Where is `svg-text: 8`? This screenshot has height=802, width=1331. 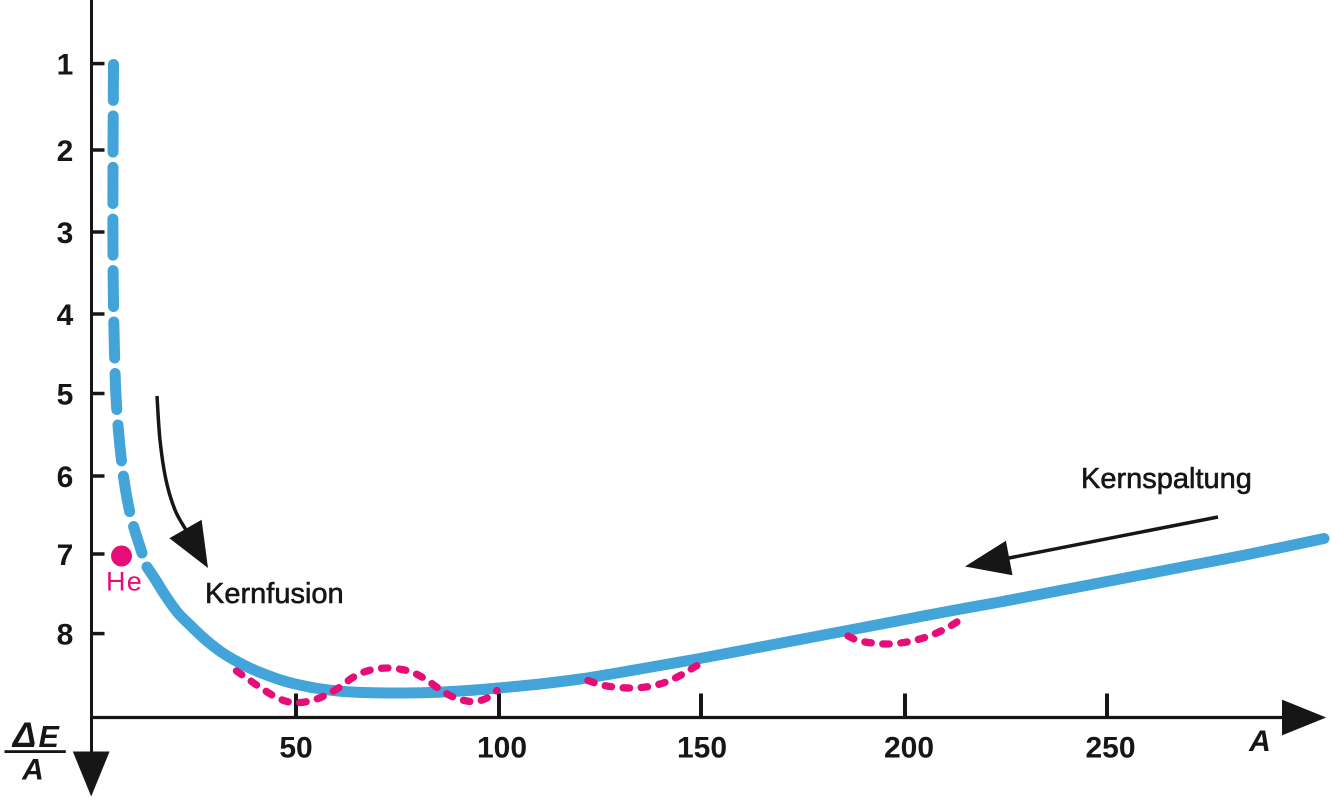
svg-text: 8 is located at coordinates (65, 635).